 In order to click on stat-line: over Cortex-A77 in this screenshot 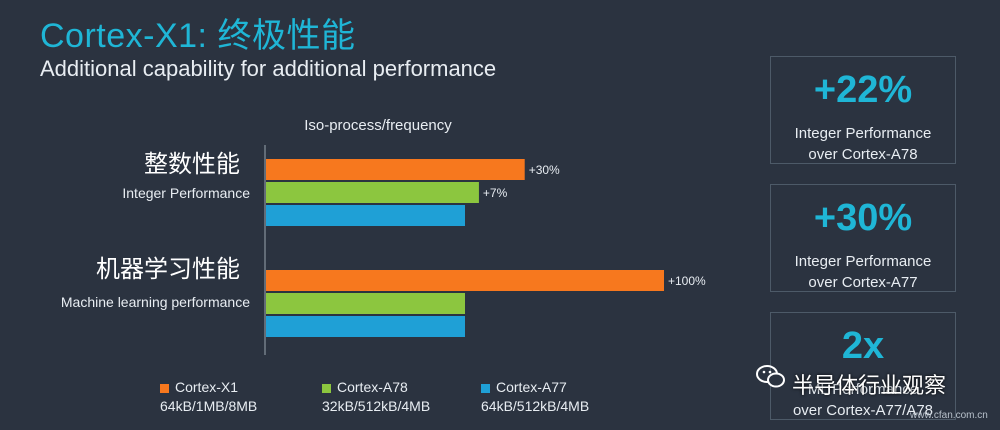, I will do `click(863, 282)`.